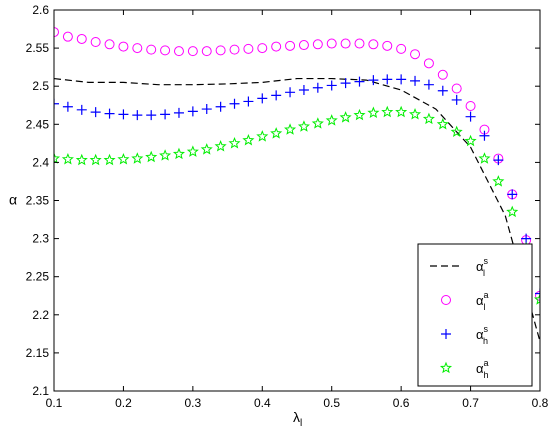 This screenshot has height=441, width=550. Describe the element at coordinates (40, 162) in the screenshot. I see `y-tick-label: 2.4` at that location.